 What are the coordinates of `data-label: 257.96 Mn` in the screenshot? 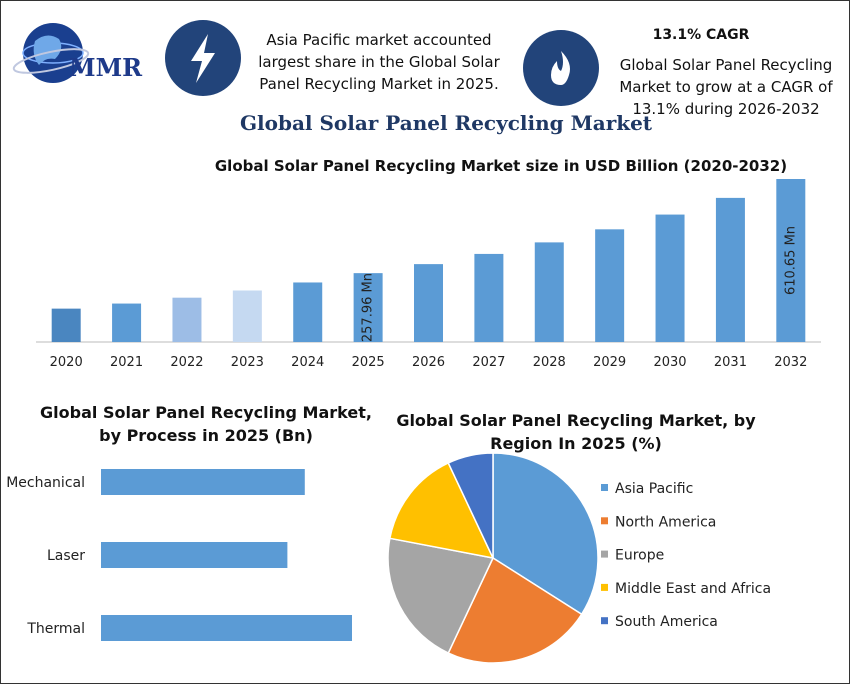 It's located at (368, 307).